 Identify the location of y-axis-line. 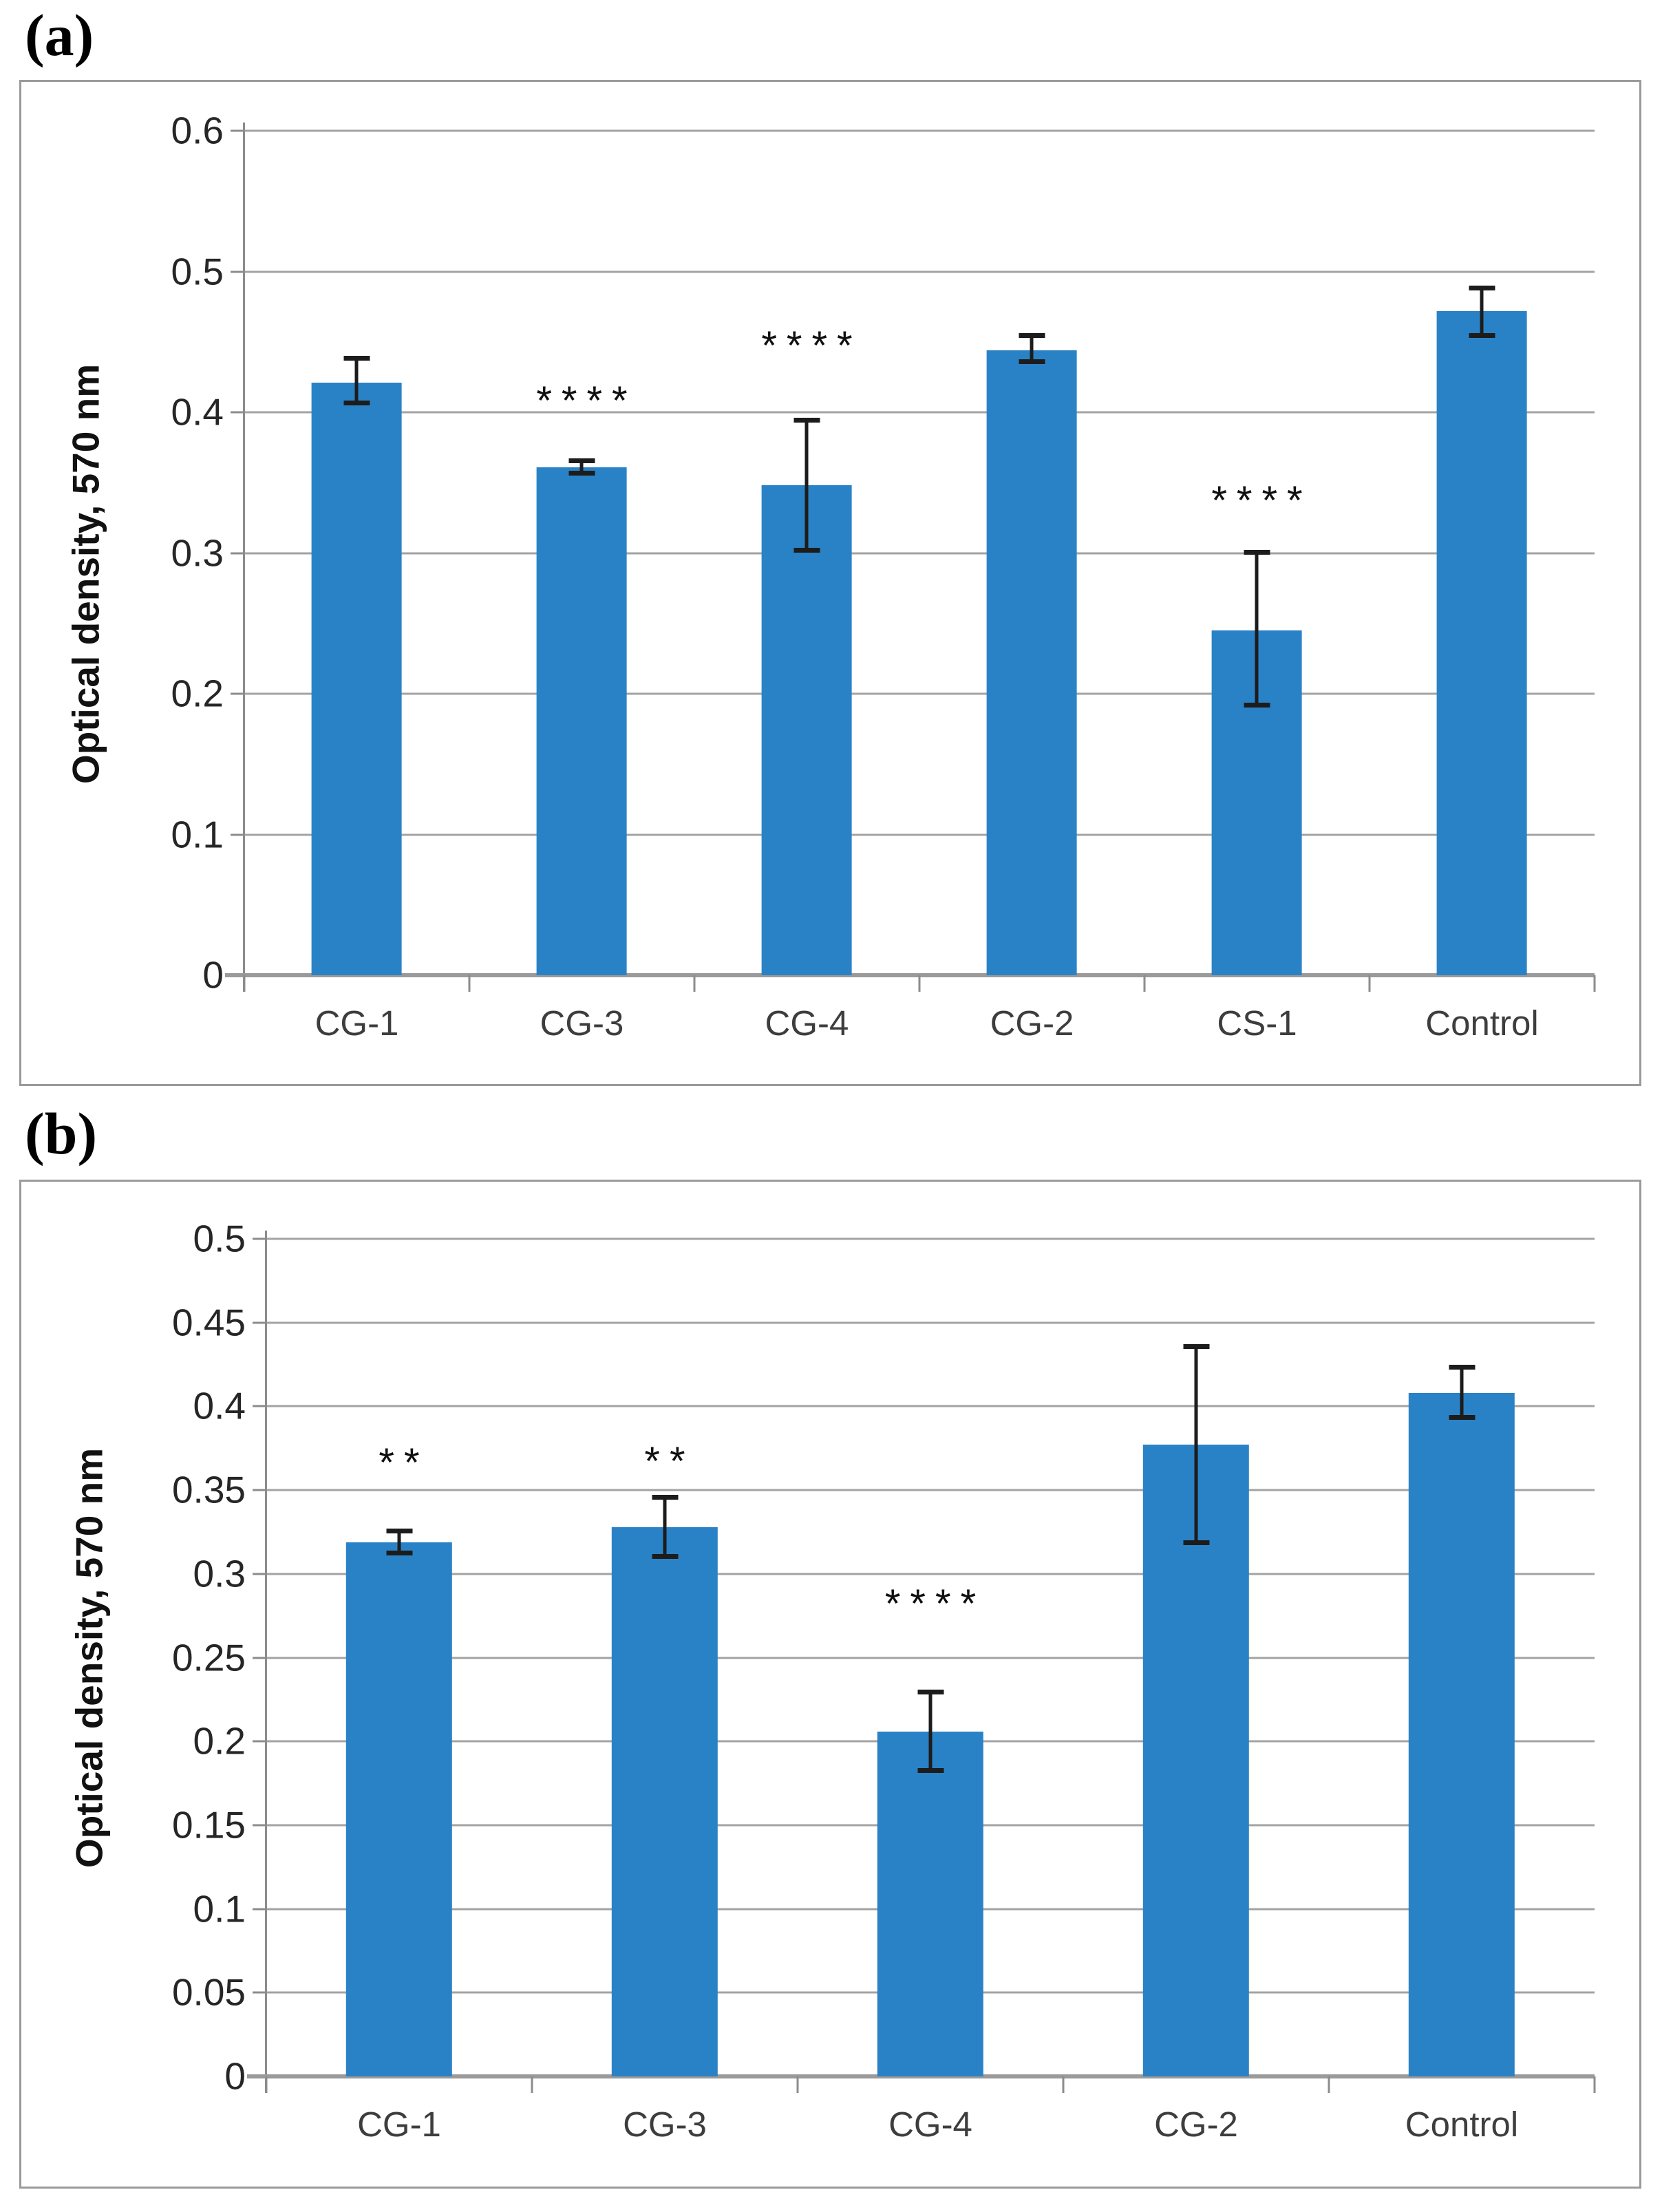
(266, 1662).